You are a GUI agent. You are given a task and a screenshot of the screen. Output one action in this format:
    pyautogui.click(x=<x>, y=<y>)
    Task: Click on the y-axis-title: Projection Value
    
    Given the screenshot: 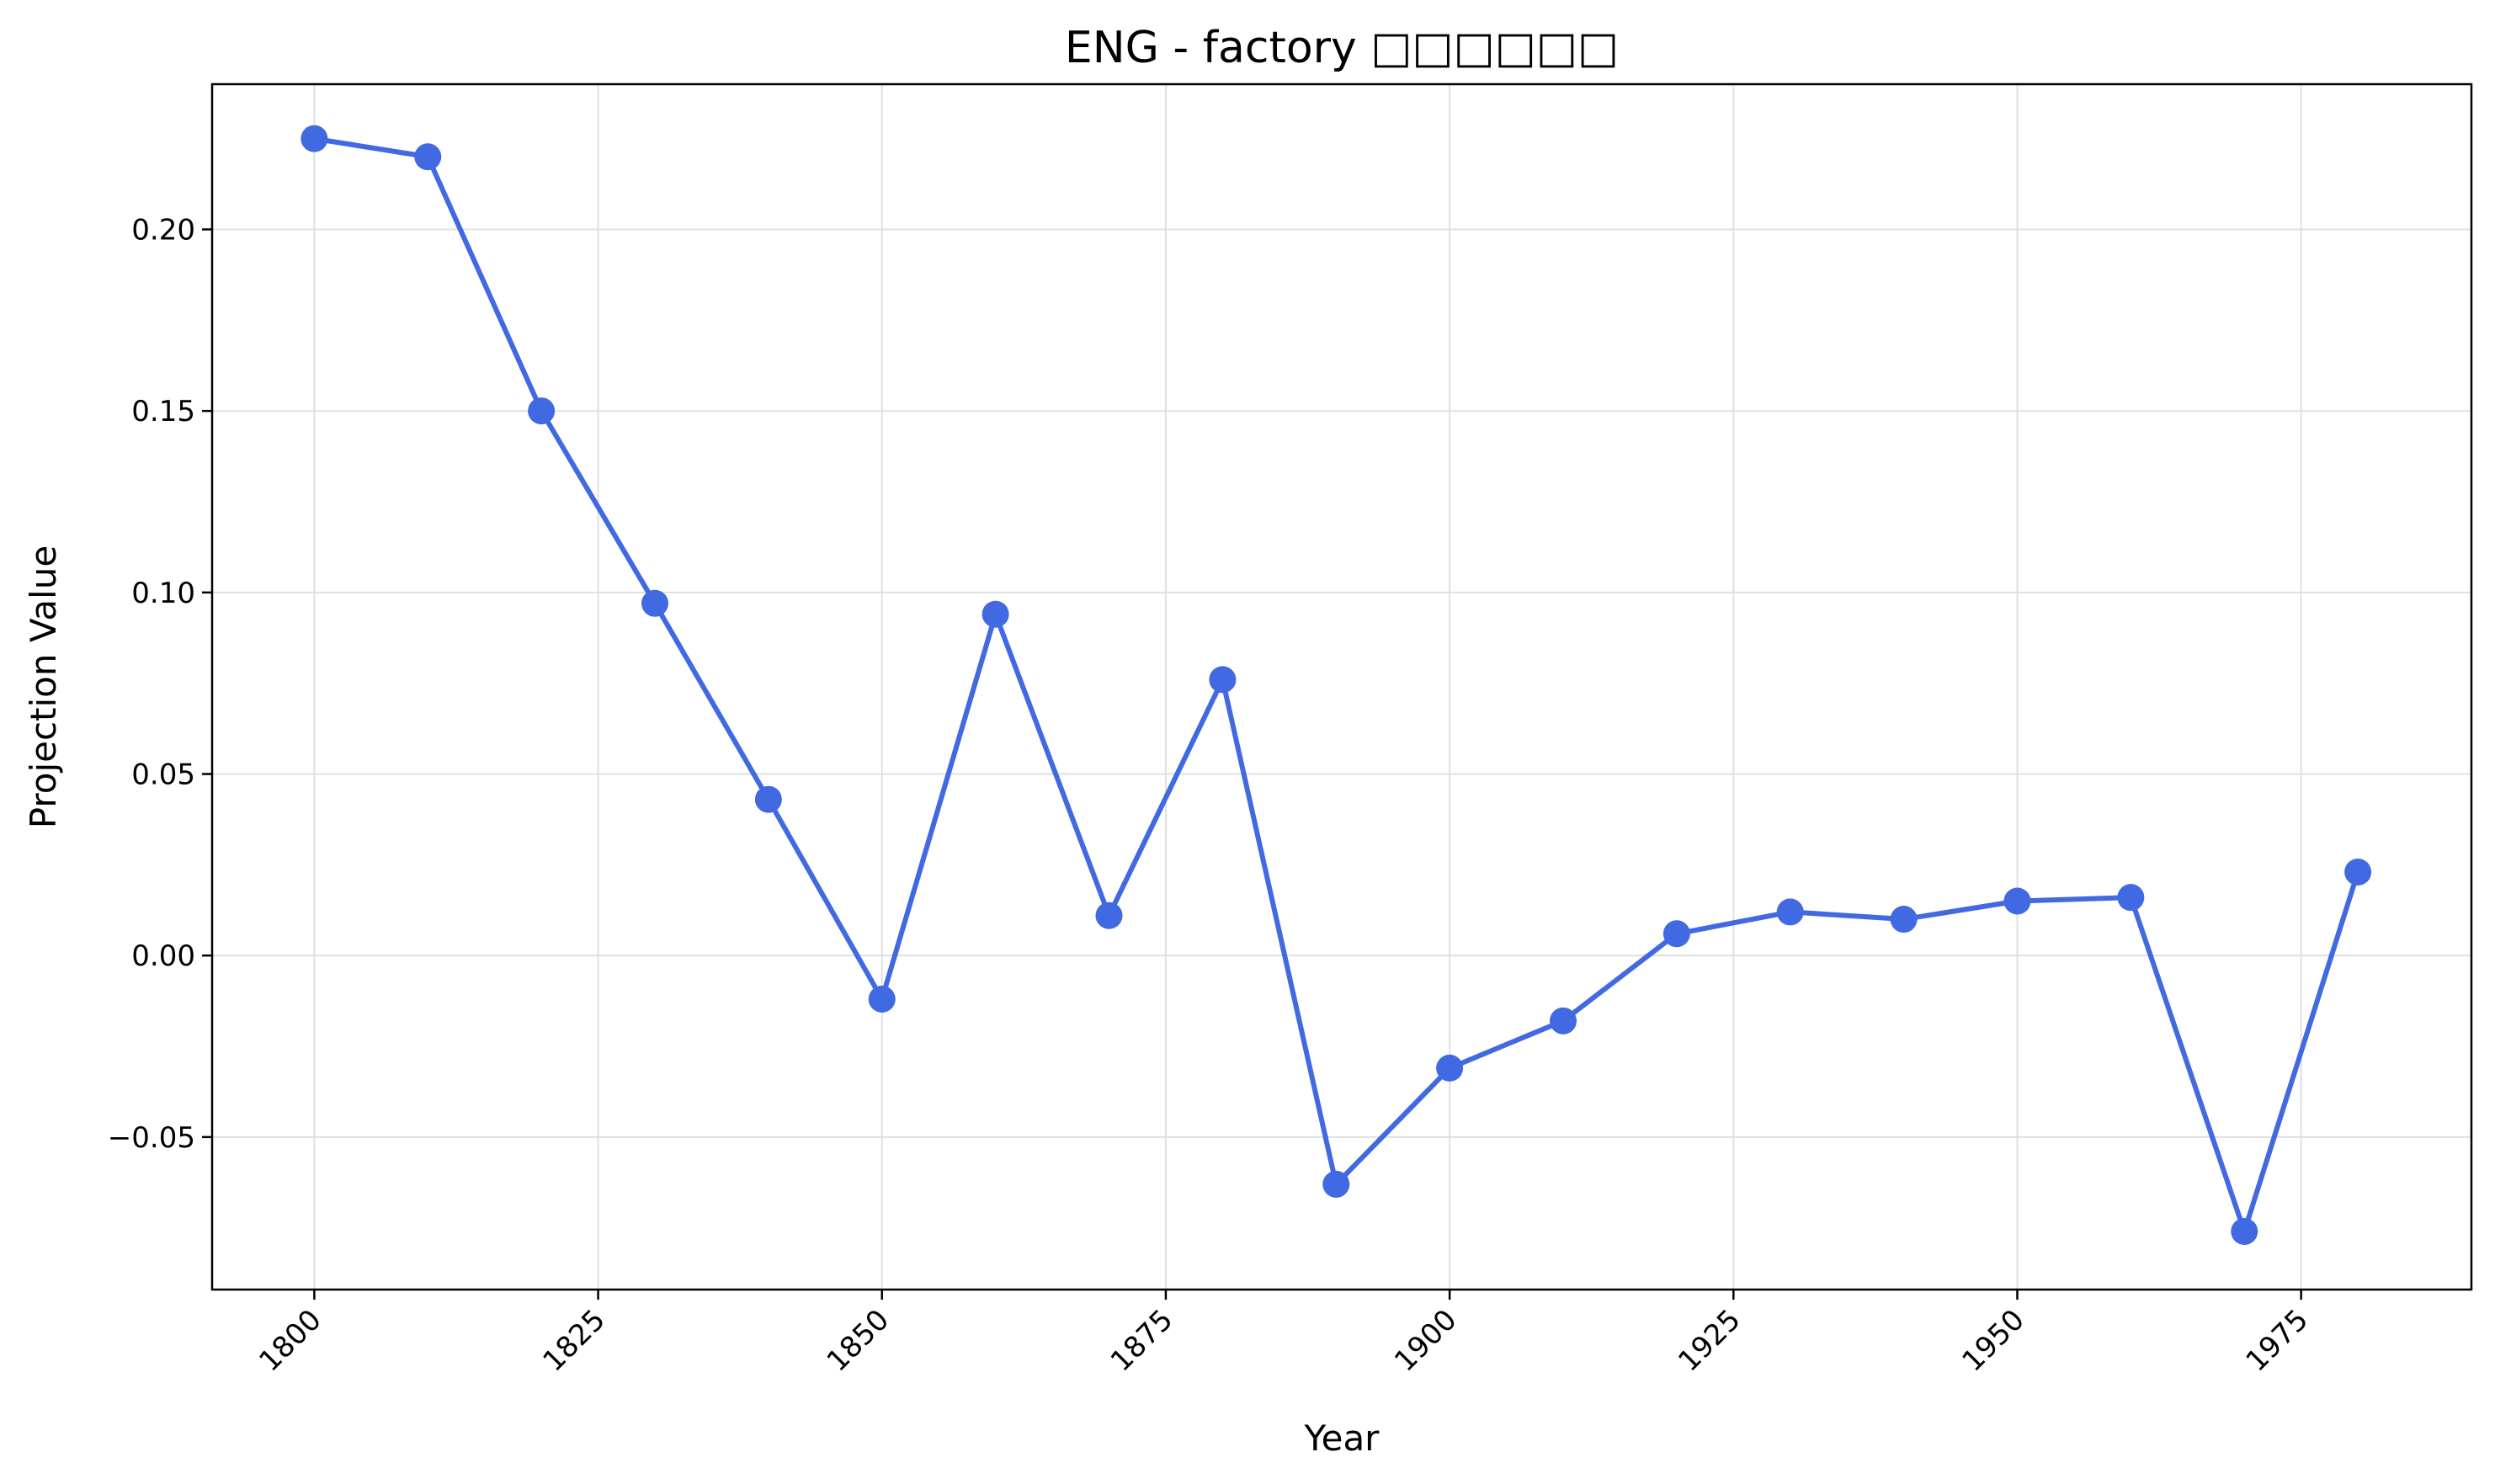 What is the action you would take?
    pyautogui.click(x=43, y=686)
    